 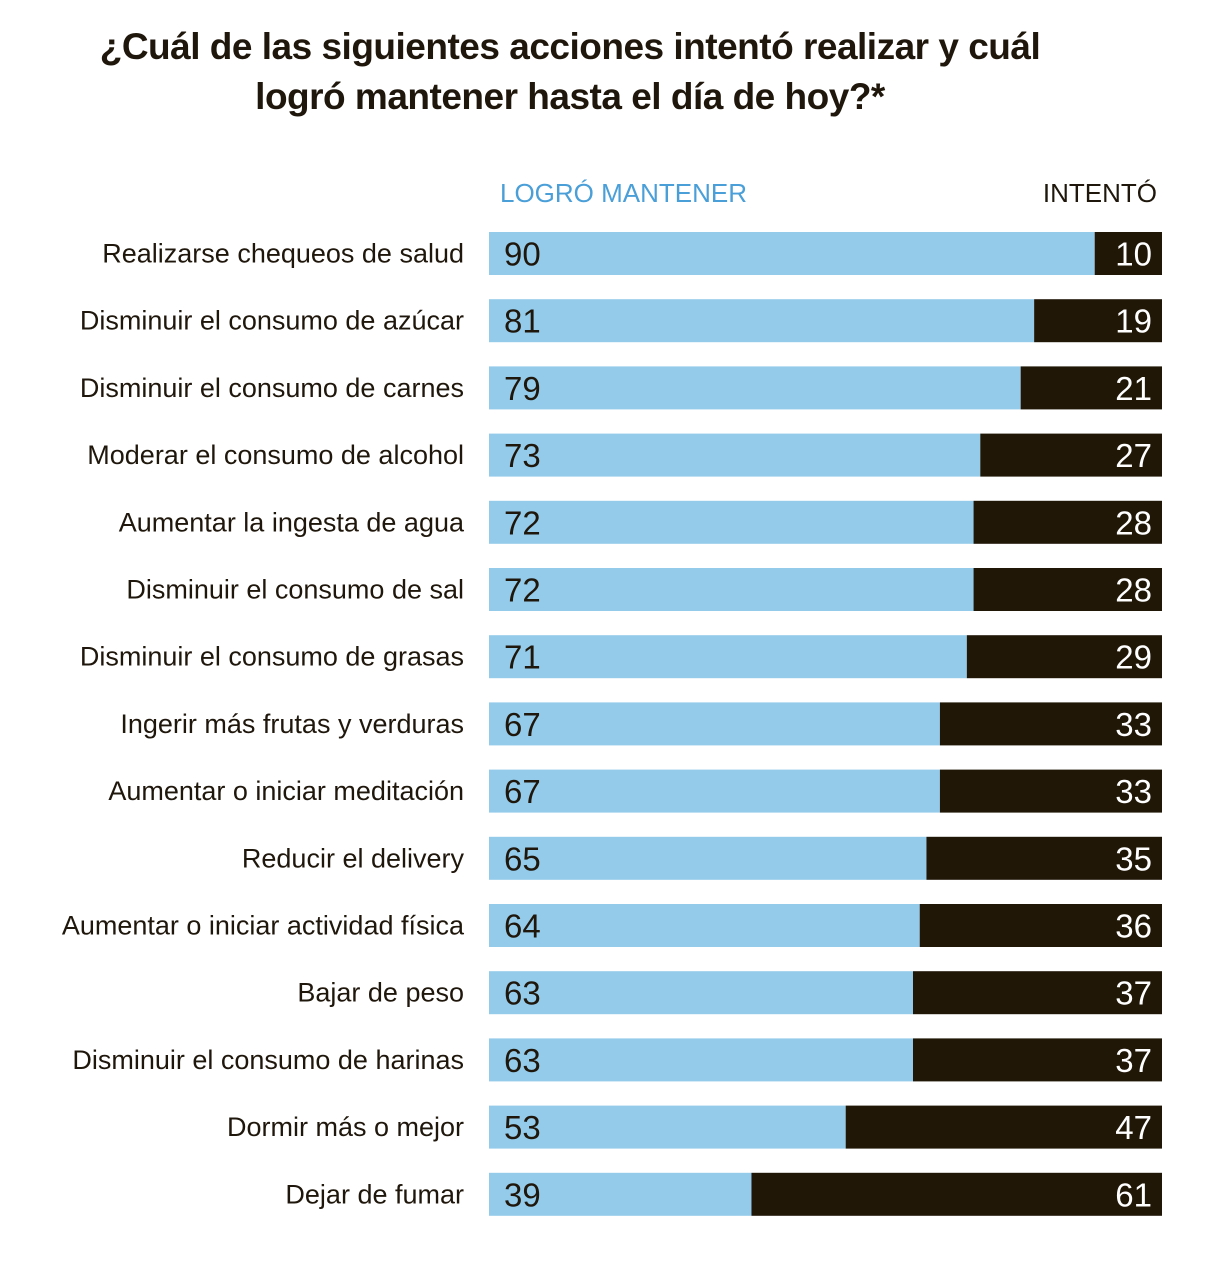 I want to click on value-label-logro-mantener: 90, so click(x=522, y=254).